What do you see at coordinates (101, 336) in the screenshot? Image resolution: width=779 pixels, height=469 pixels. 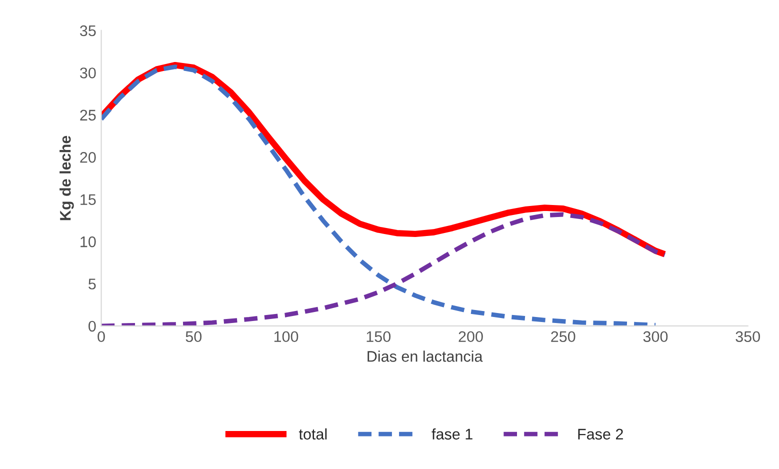 I see `x-tick-label: 0` at bounding box center [101, 336].